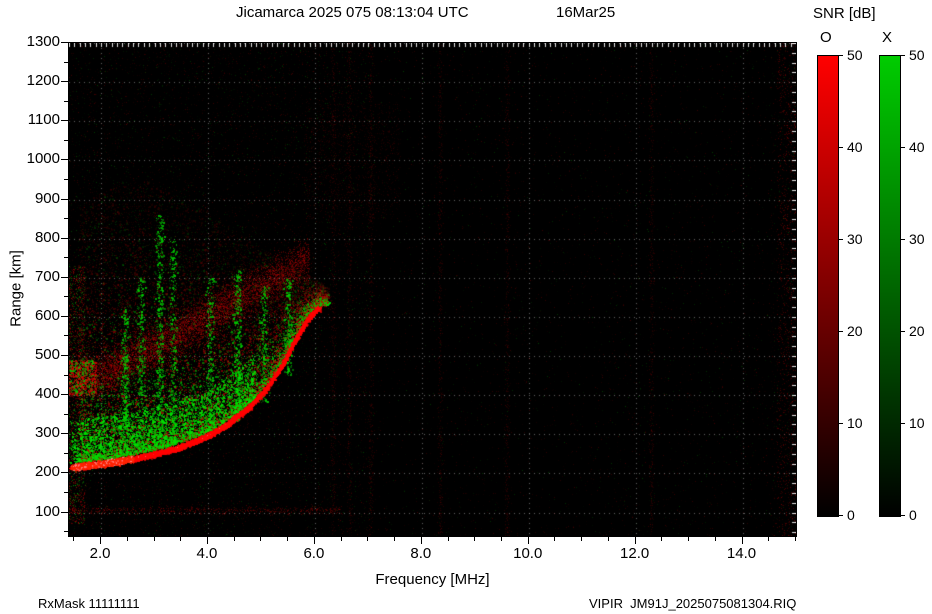 The height and width of the screenshot is (614, 932). What do you see at coordinates (89, 603) in the screenshot?
I see `rxmask-label: RxMask 11111111` at bounding box center [89, 603].